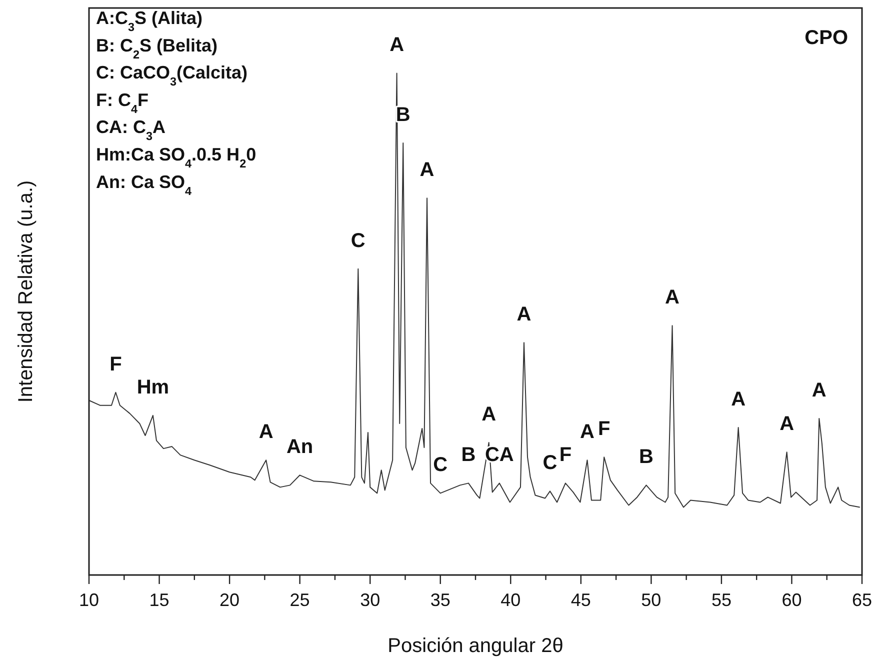  Describe the element at coordinates (149, 21) in the screenshot. I see `text: A:C$_{3}$S (Alita)` at that location.